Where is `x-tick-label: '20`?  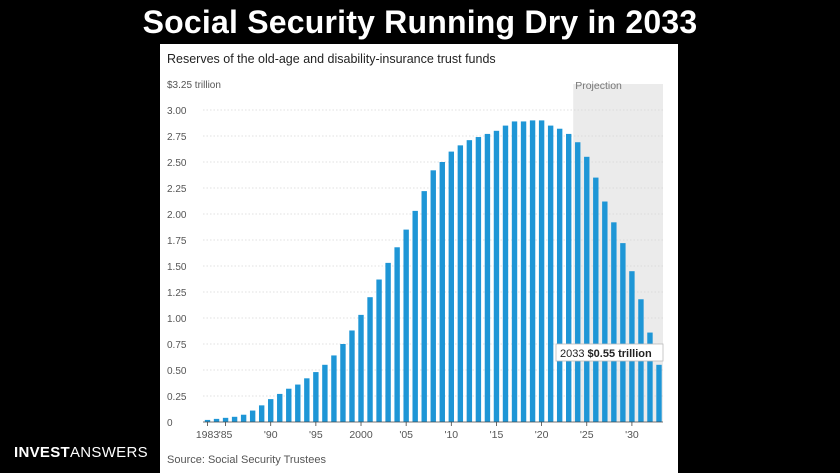 x-tick-label: '20 is located at coordinates (542, 435).